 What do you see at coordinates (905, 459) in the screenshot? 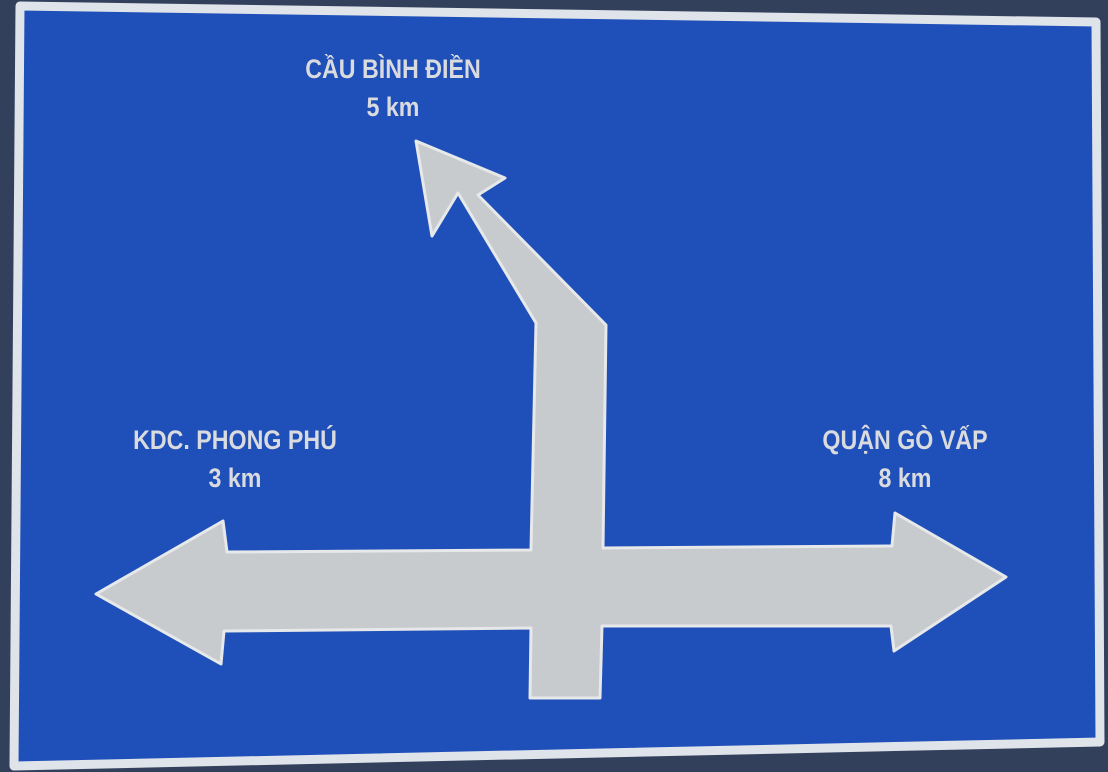
I see `destination-right: QUẬN GÒ VẤP 8 km` at bounding box center [905, 459].